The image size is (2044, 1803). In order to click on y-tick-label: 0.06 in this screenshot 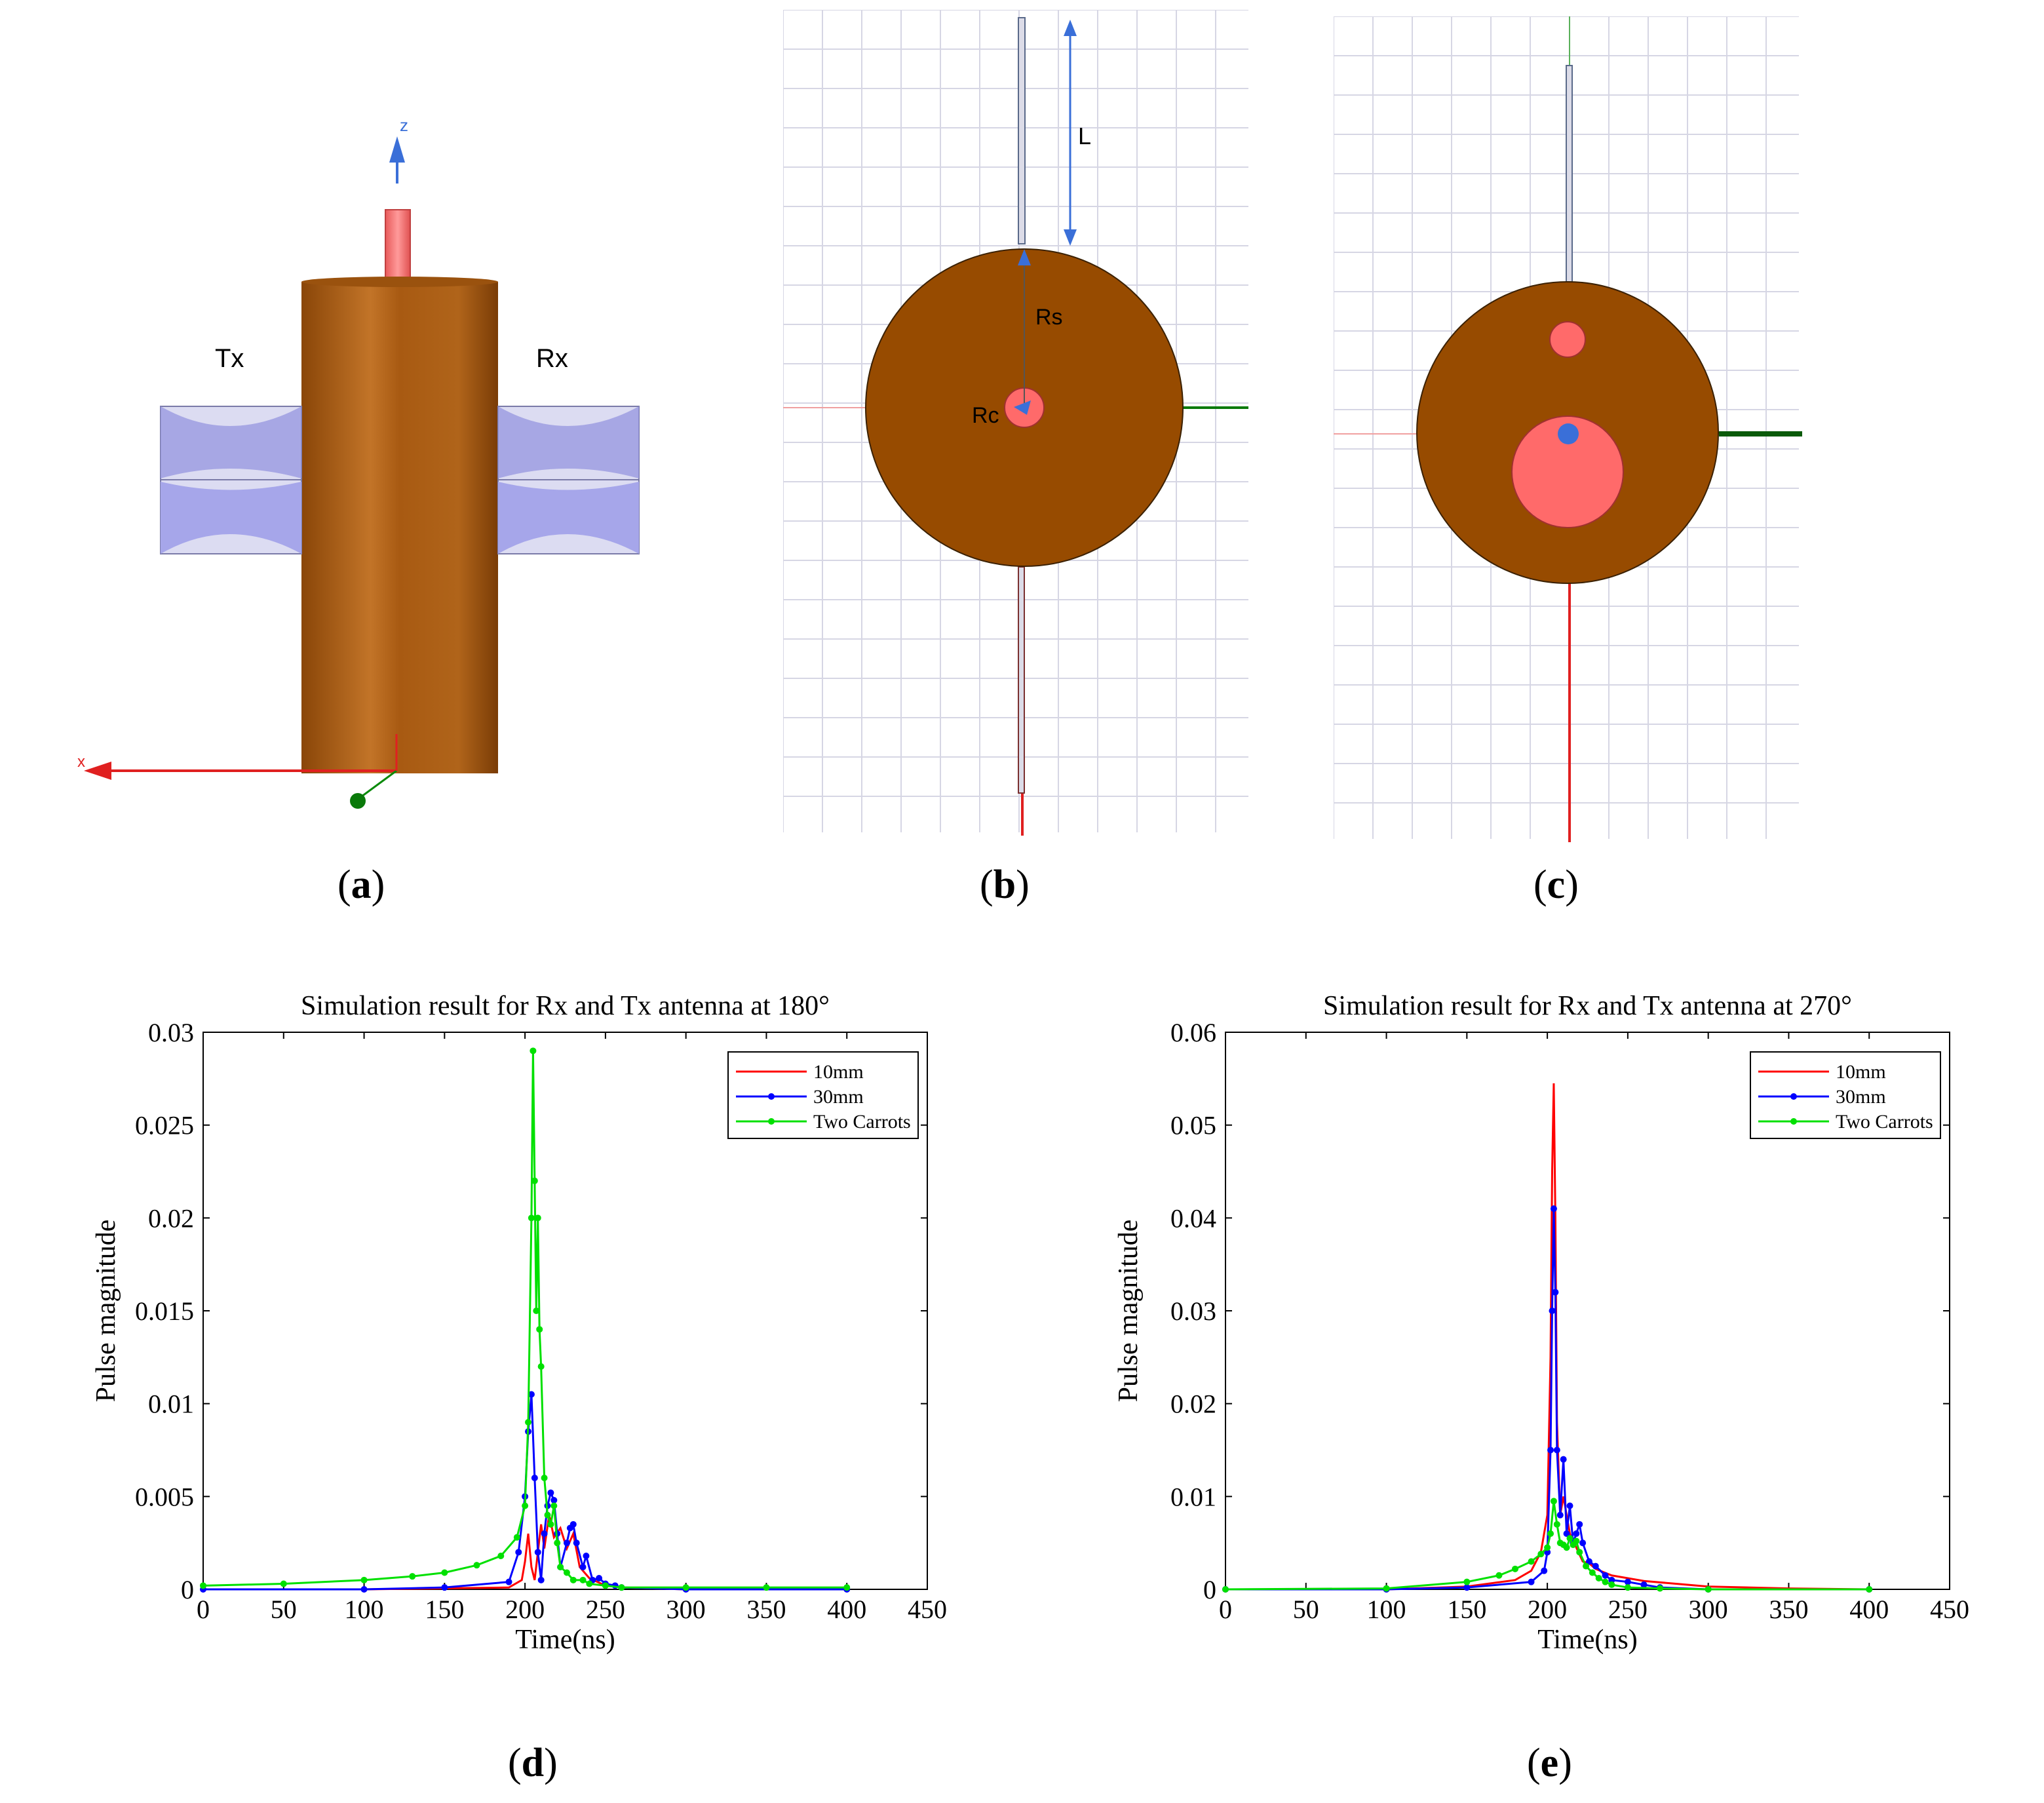, I will do `click(1193, 1032)`.